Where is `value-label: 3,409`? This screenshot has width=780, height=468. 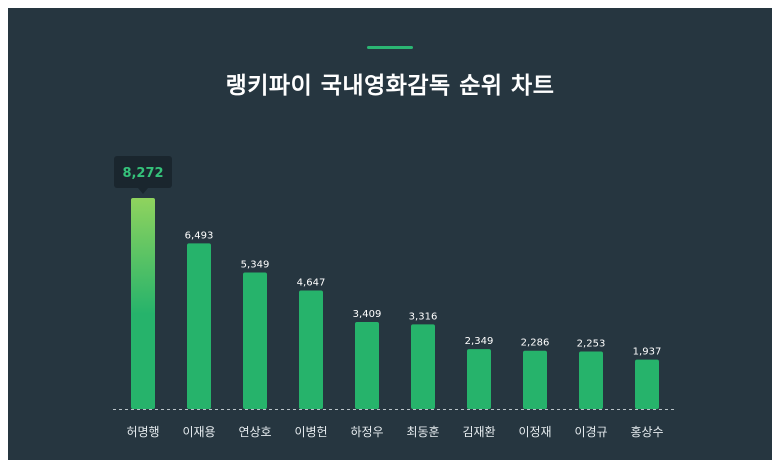
value-label: 3,409 is located at coordinates (367, 314).